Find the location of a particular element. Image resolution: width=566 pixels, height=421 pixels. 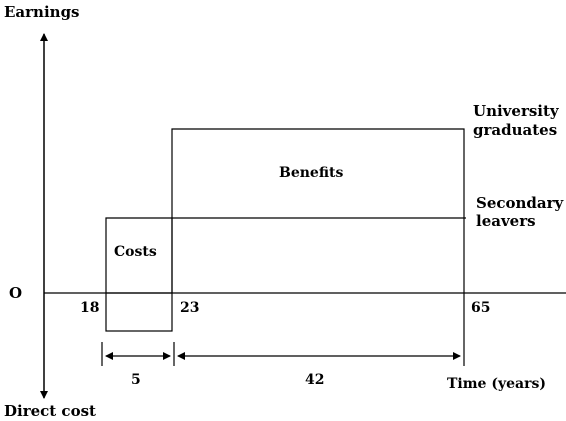

university-label-line2: graduates is located at coordinates (515, 130).